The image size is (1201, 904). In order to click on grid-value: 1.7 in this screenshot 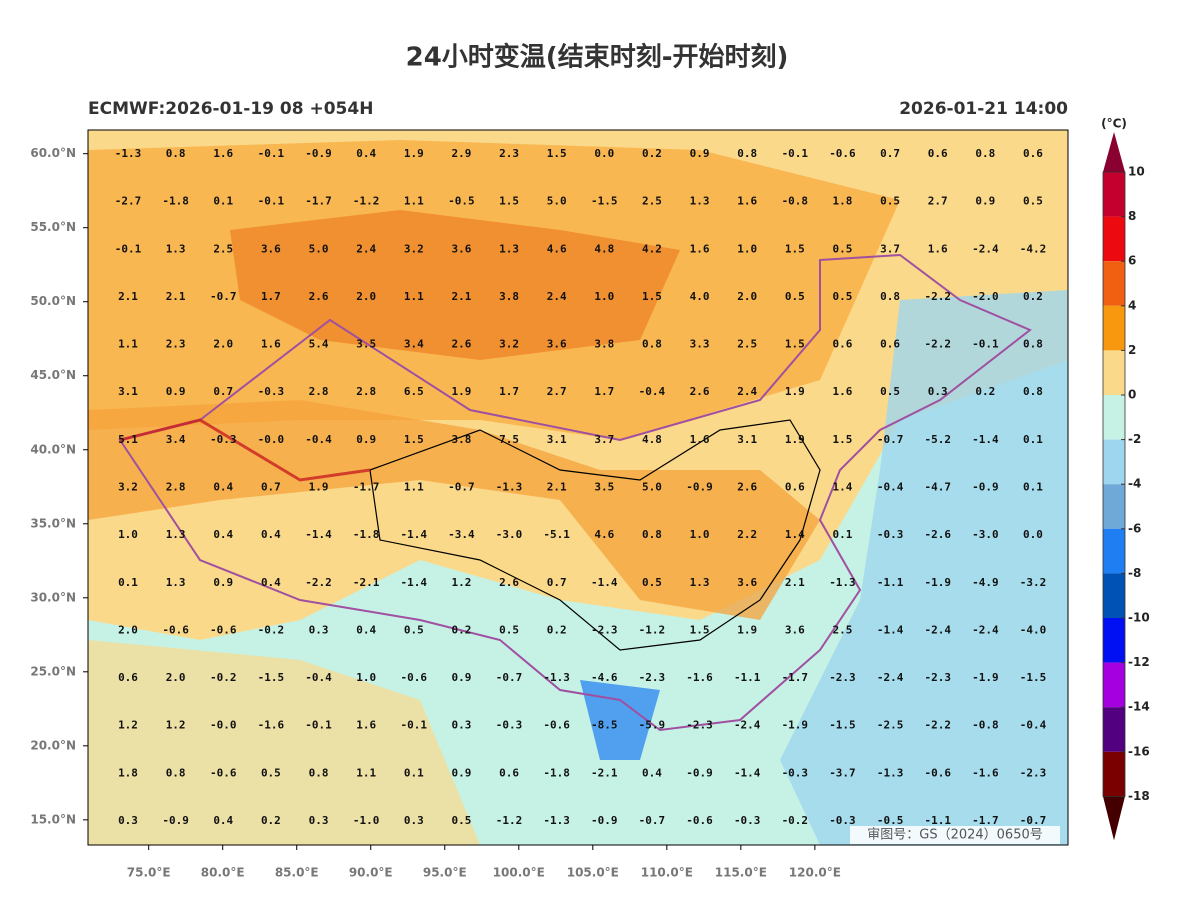, I will do `click(604, 391)`.